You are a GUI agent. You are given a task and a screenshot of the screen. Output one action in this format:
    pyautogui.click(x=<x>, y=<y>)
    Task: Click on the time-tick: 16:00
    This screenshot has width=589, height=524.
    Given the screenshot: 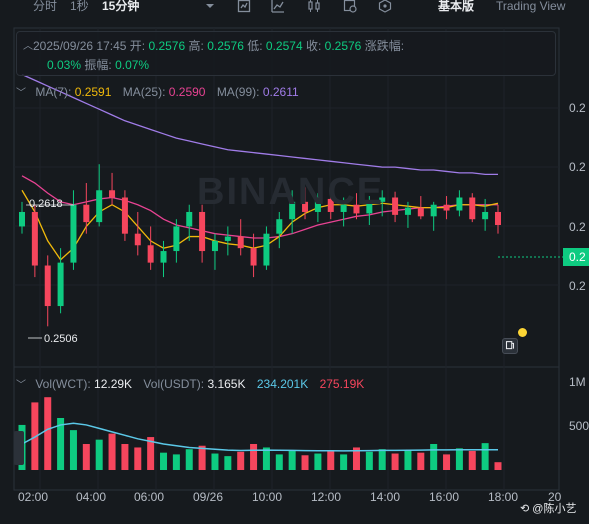 What is the action you would take?
    pyautogui.click(x=444, y=497)
    